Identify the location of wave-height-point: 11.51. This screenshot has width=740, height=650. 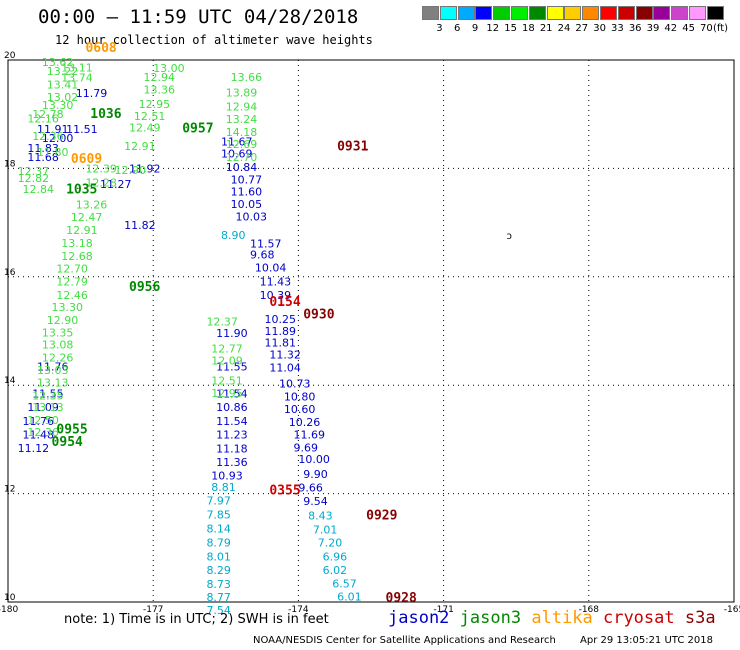
(82, 129).